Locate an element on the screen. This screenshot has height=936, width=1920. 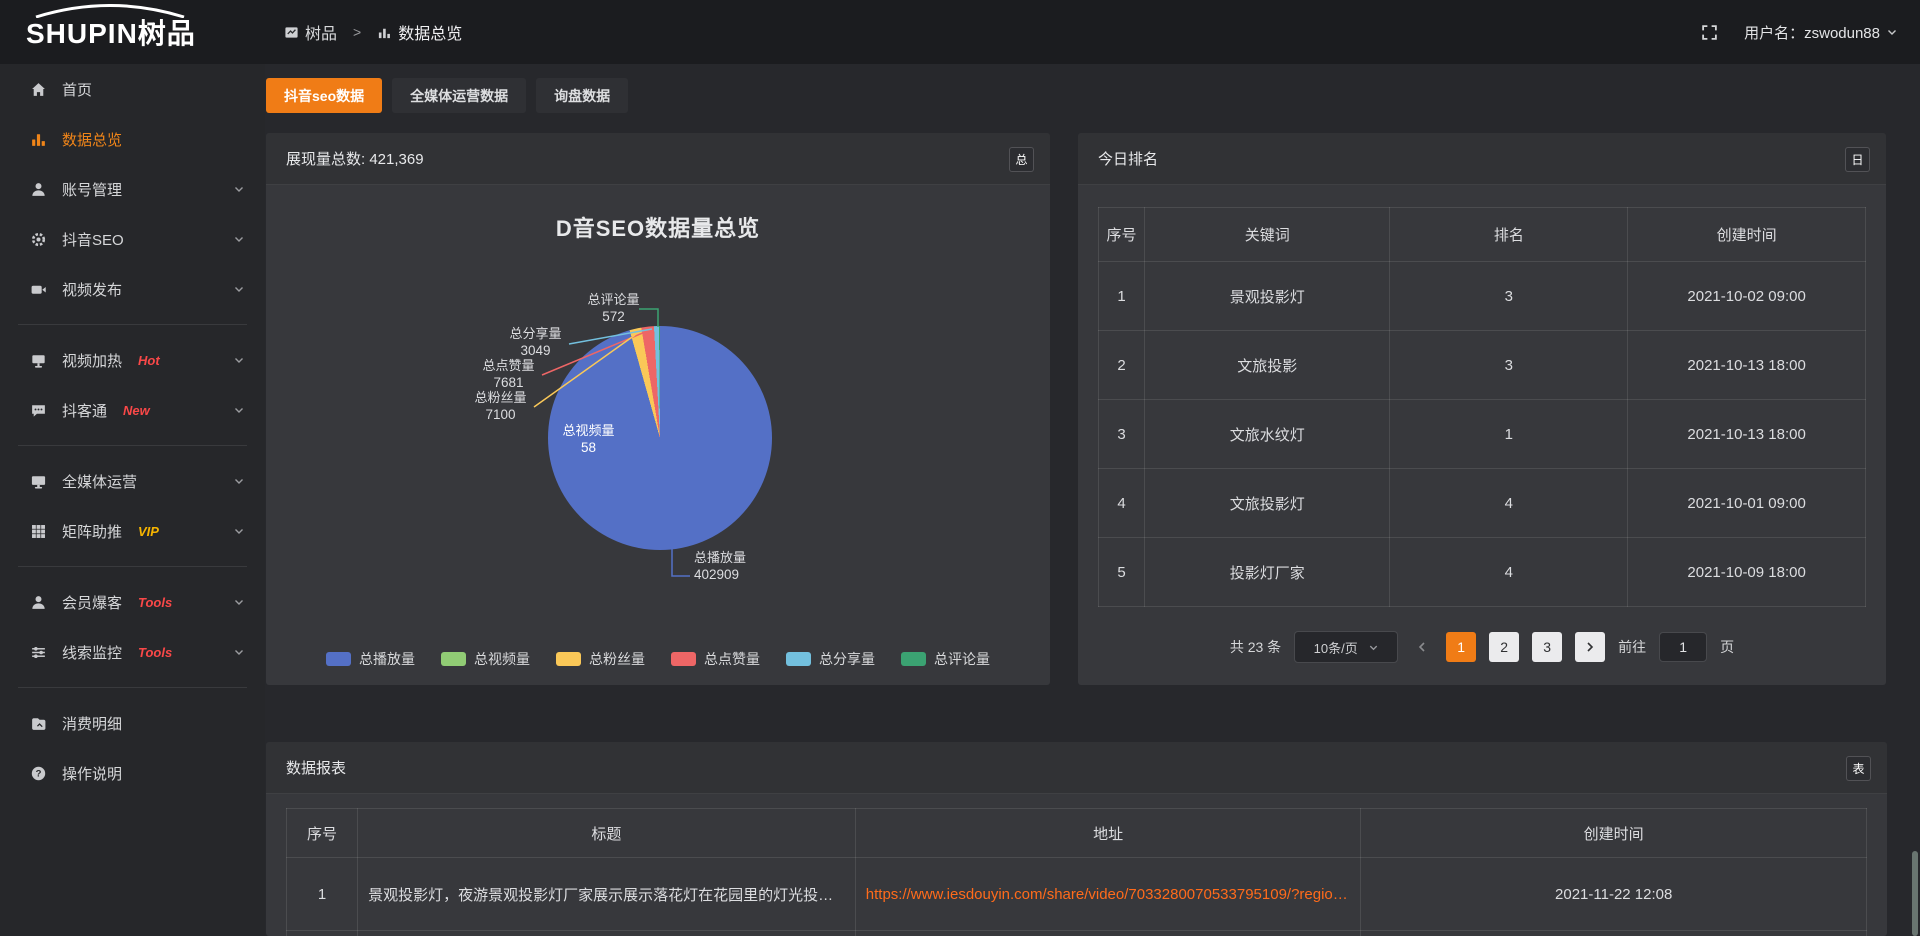
breadcrumb-root: 树品 is located at coordinates (310, 32).